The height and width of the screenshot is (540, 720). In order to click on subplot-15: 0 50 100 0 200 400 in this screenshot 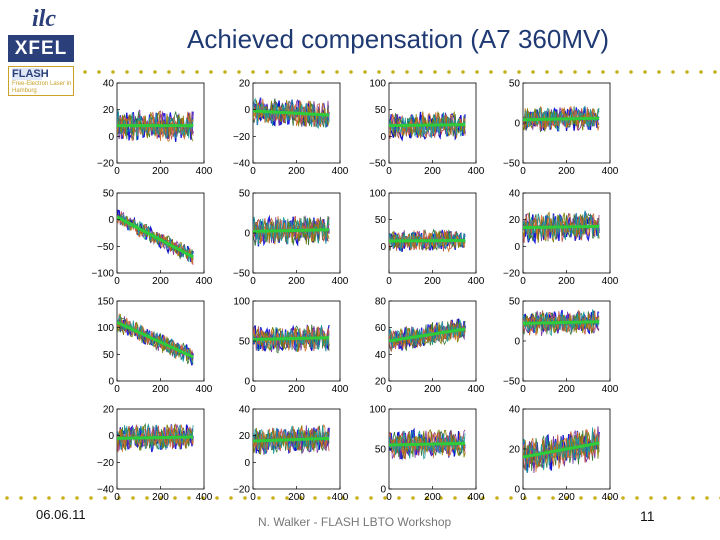, I will do `click(426, 454)`.